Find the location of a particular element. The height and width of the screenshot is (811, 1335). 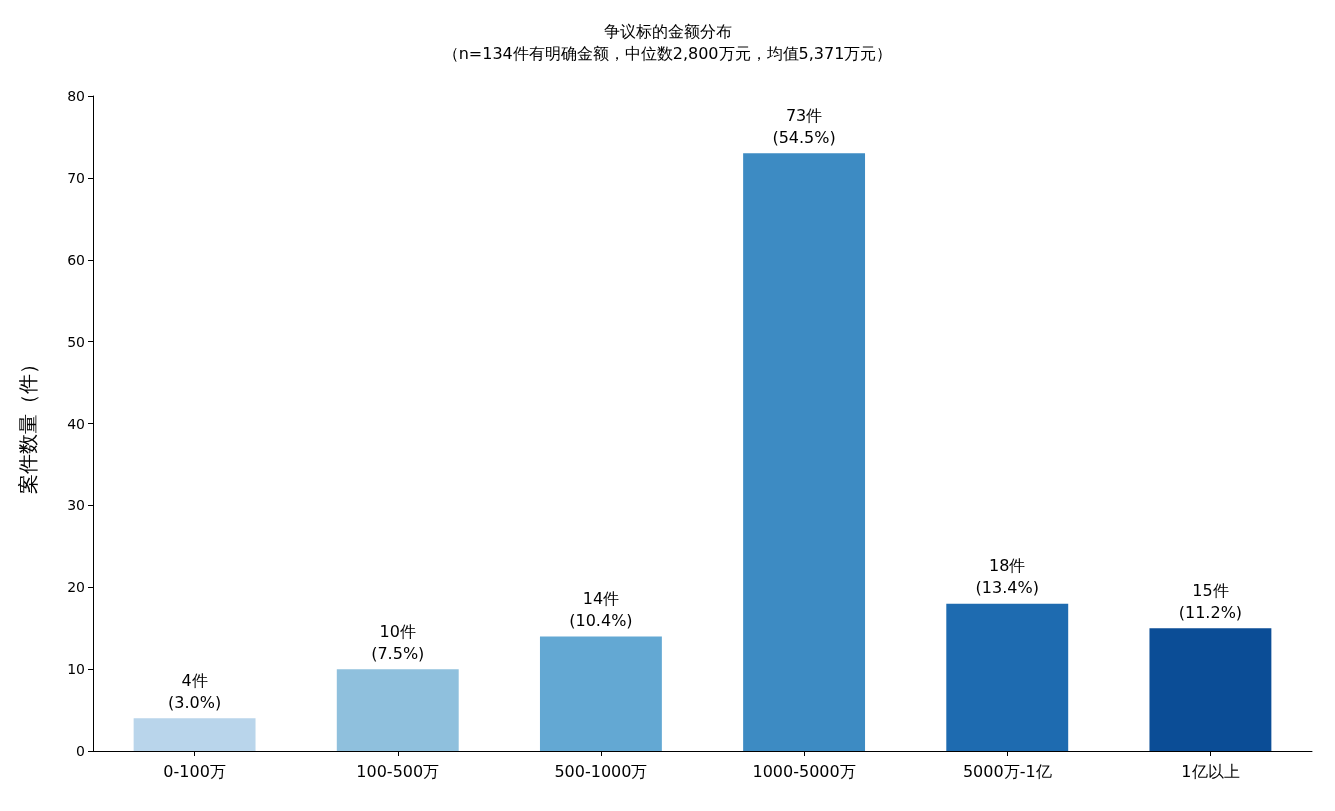

y-tick-label: 0 is located at coordinates (80, 751).